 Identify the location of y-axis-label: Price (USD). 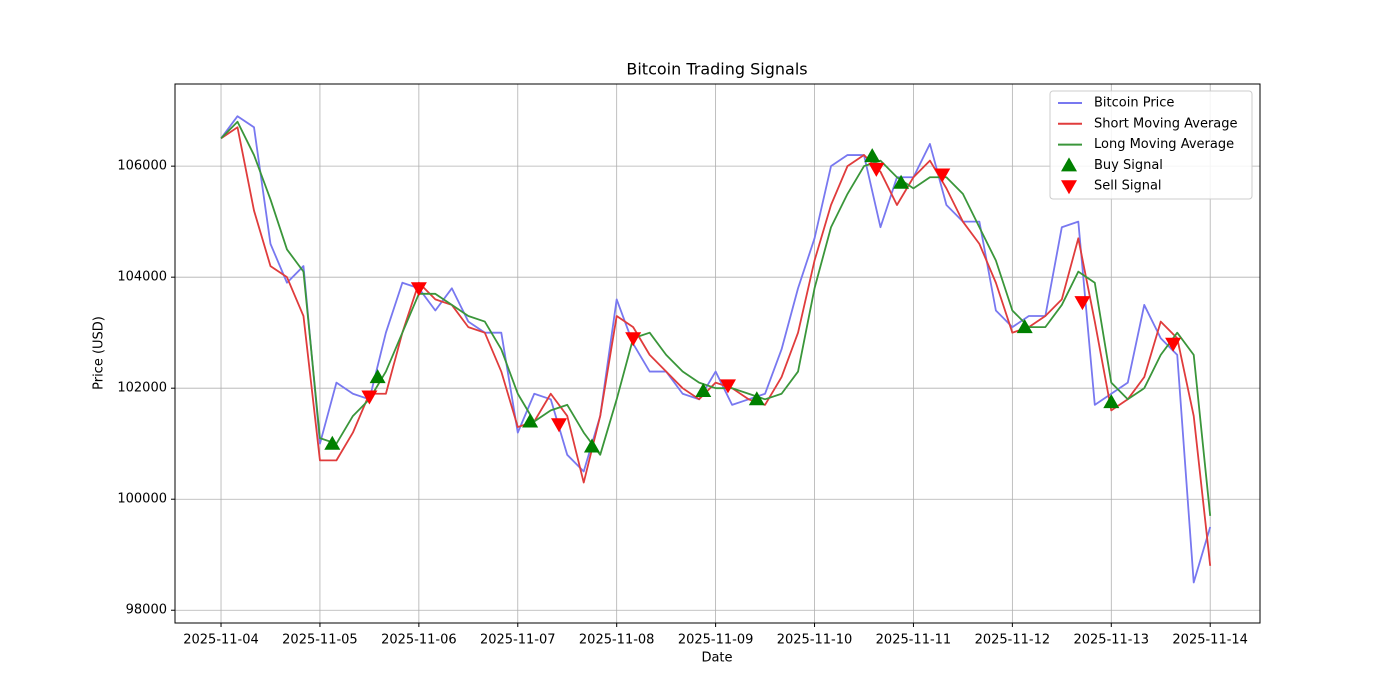
(99, 353).